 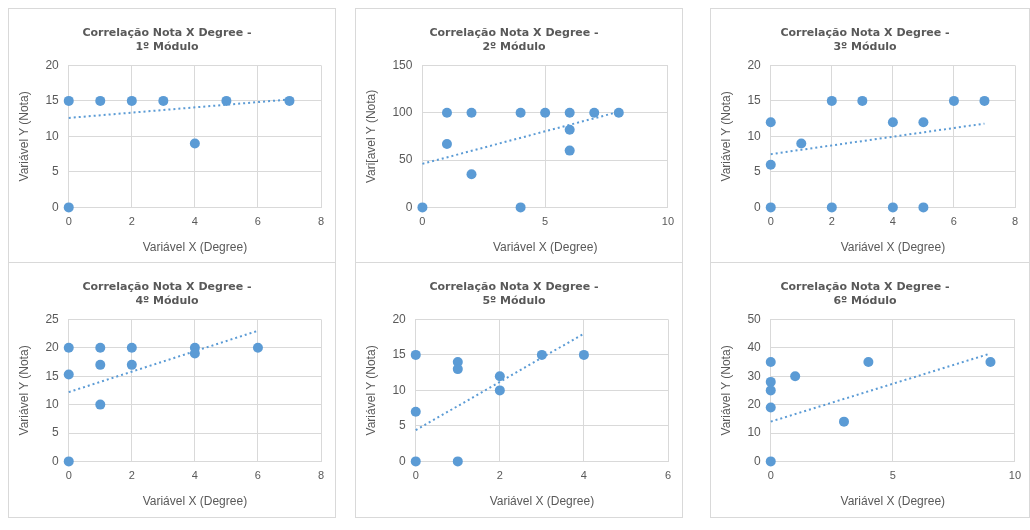 What do you see at coordinates (402, 64) in the screenshot?
I see `y-tick-label: 150` at bounding box center [402, 64].